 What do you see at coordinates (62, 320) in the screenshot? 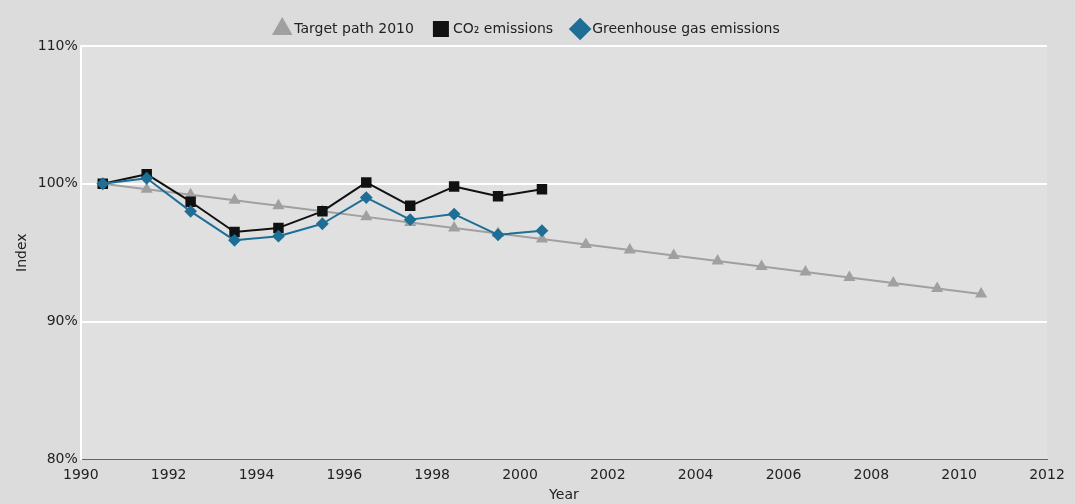
I see `y-tick-label: 90%` at bounding box center [62, 320].